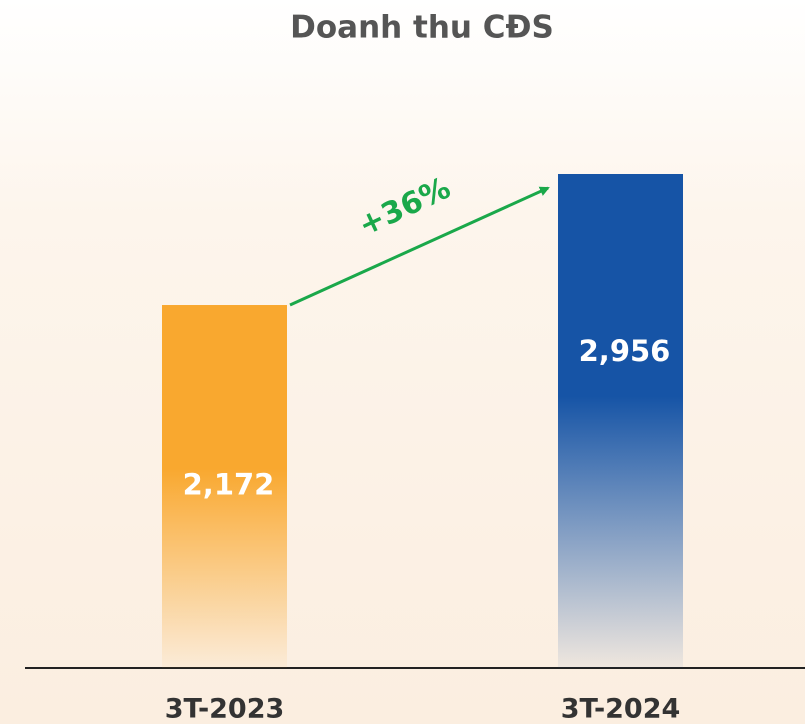 The height and width of the screenshot is (724, 805). What do you see at coordinates (422, 28) in the screenshot?
I see `chart-title: Doanh thu CĐS` at bounding box center [422, 28].